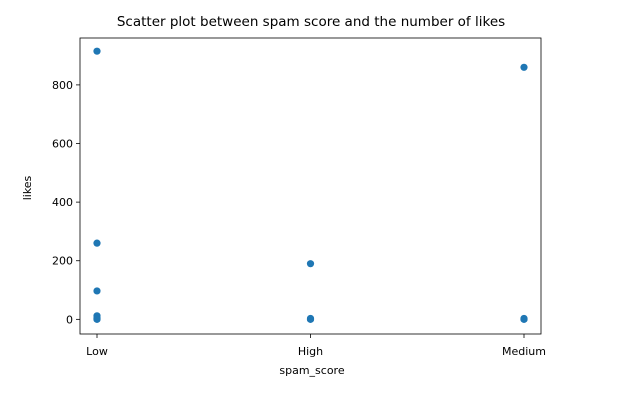  Describe the element at coordinates (62, 144) in the screenshot. I see `y-tick-label: 600` at that location.